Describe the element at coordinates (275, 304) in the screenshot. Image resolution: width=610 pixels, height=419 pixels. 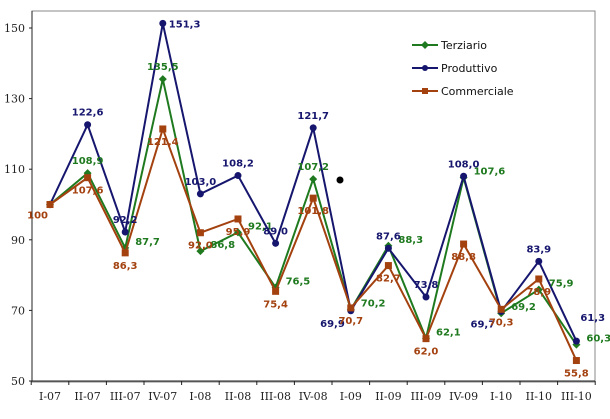
I see `data-label: 75,4` at that location.